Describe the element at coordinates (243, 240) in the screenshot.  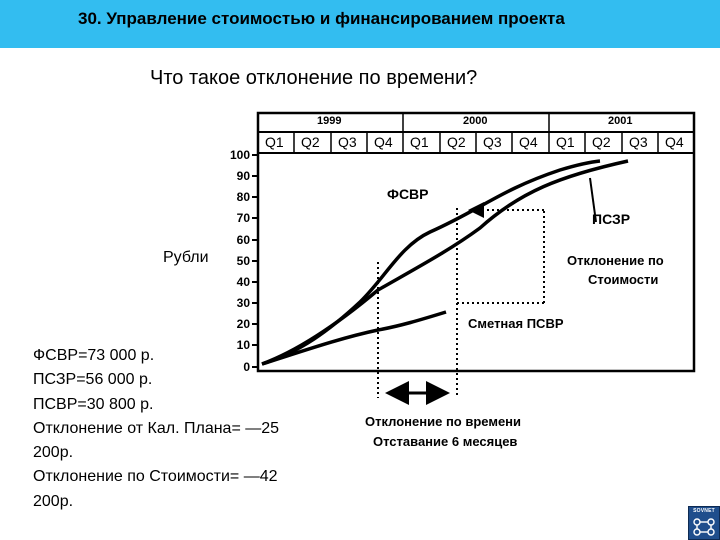
I see `y-tick: 60` at that location.